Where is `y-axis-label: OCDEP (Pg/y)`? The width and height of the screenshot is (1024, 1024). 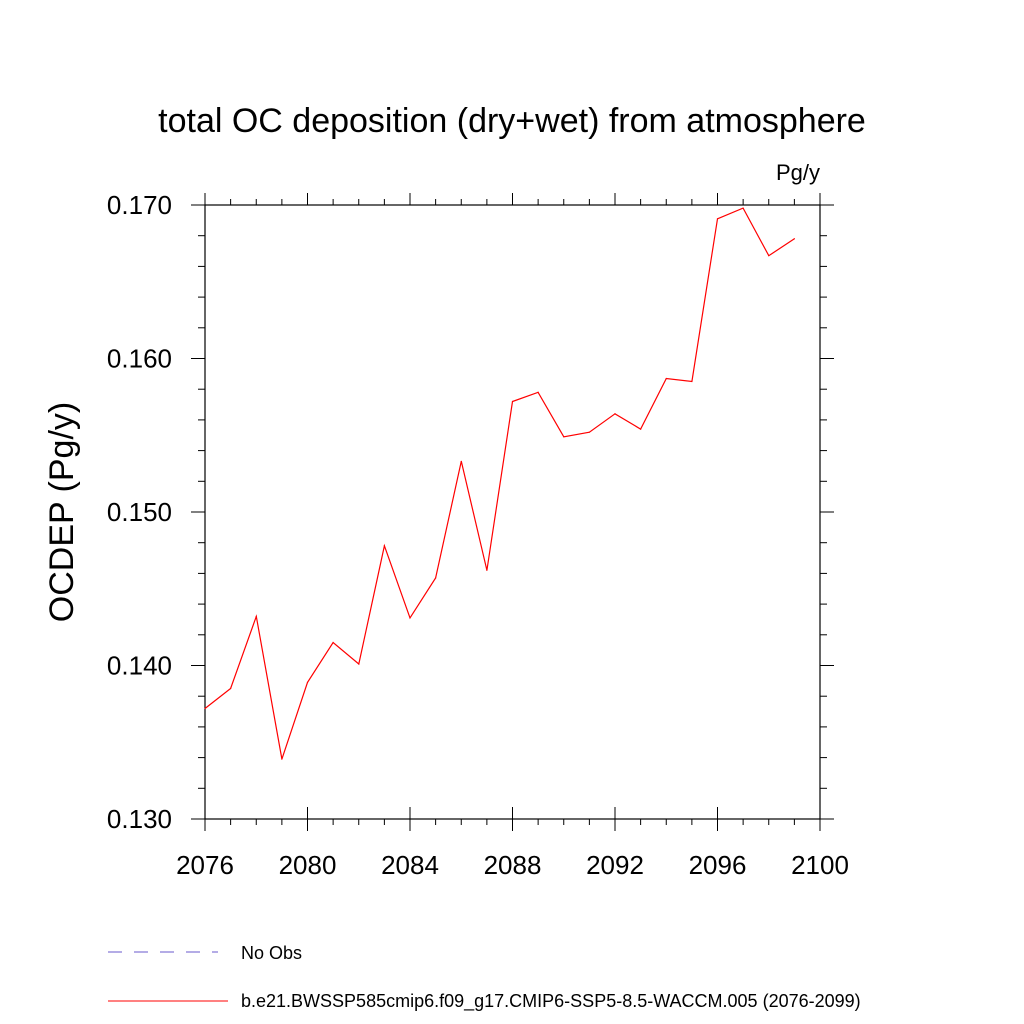 y-axis-label: OCDEP (Pg/y) is located at coordinates (62, 512).